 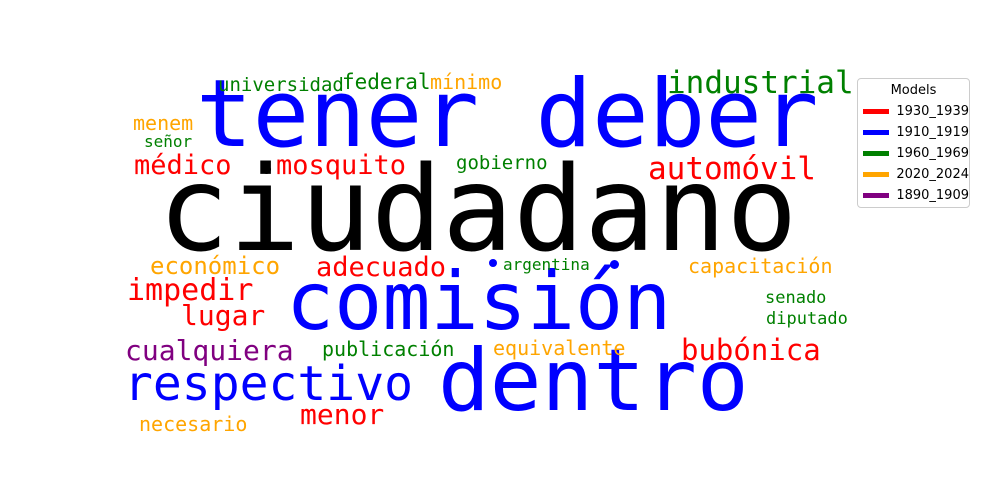 What do you see at coordinates (932, 132) in the screenshot?
I see `legend-label: 1910_1919` at bounding box center [932, 132].